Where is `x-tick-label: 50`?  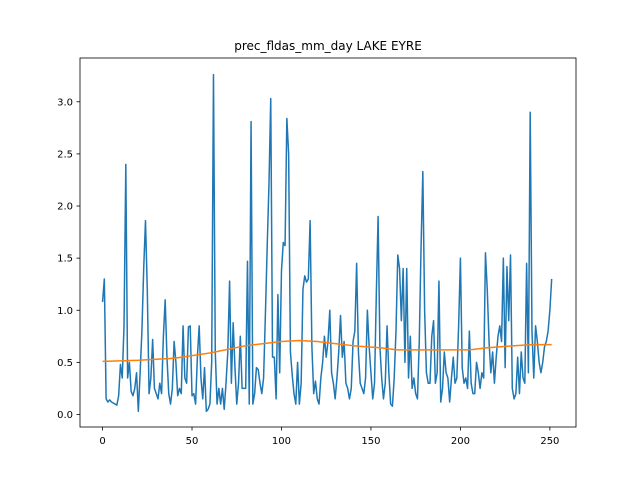 x-tick-label: 50 is located at coordinates (192, 441).